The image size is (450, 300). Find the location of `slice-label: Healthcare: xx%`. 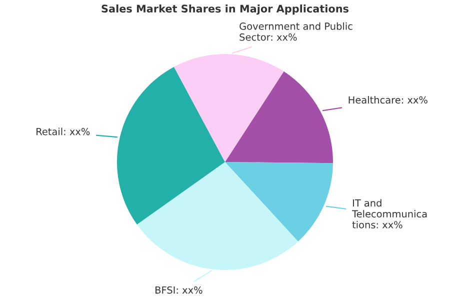

slice-label: Healthcare: xx% is located at coordinates (388, 100).